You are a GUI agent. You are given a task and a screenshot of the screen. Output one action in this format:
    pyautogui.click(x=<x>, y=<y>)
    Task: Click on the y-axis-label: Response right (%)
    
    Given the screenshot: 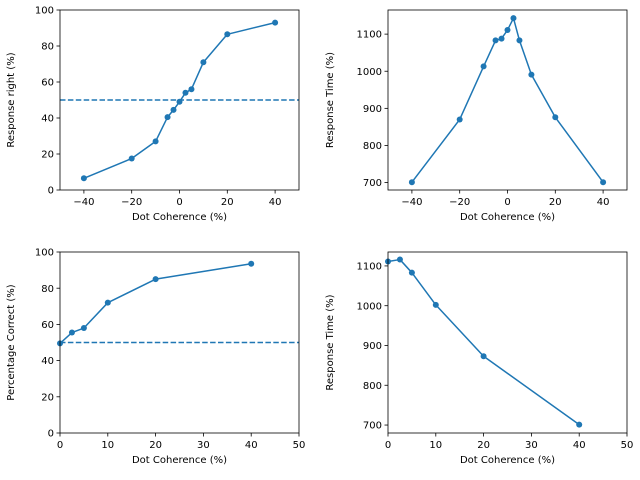 What is the action you would take?
    pyautogui.click(x=11, y=99)
    